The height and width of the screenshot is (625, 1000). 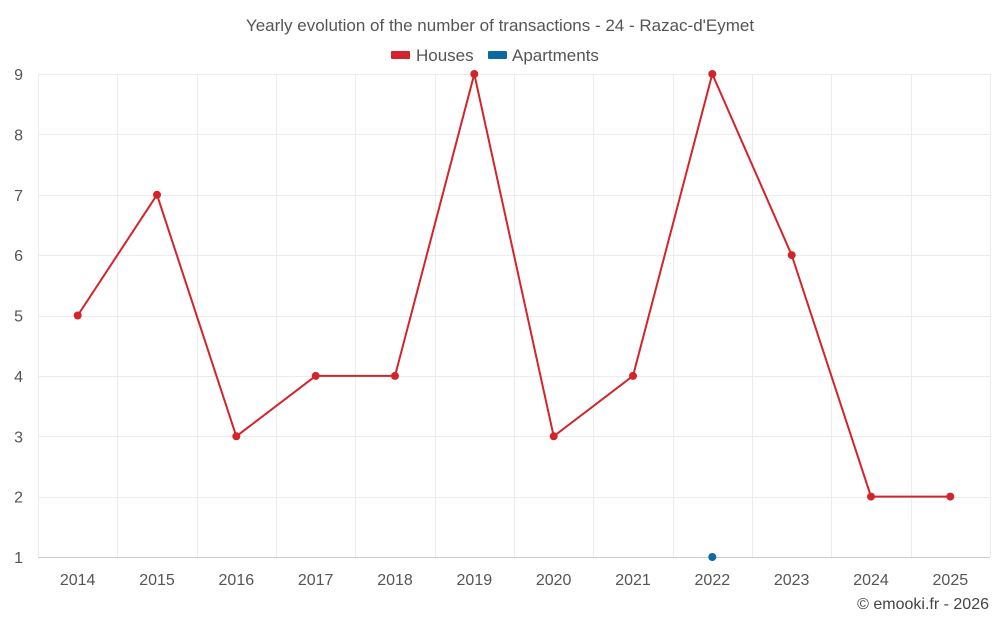 I want to click on x-tick-label: 2022, so click(x=713, y=580).